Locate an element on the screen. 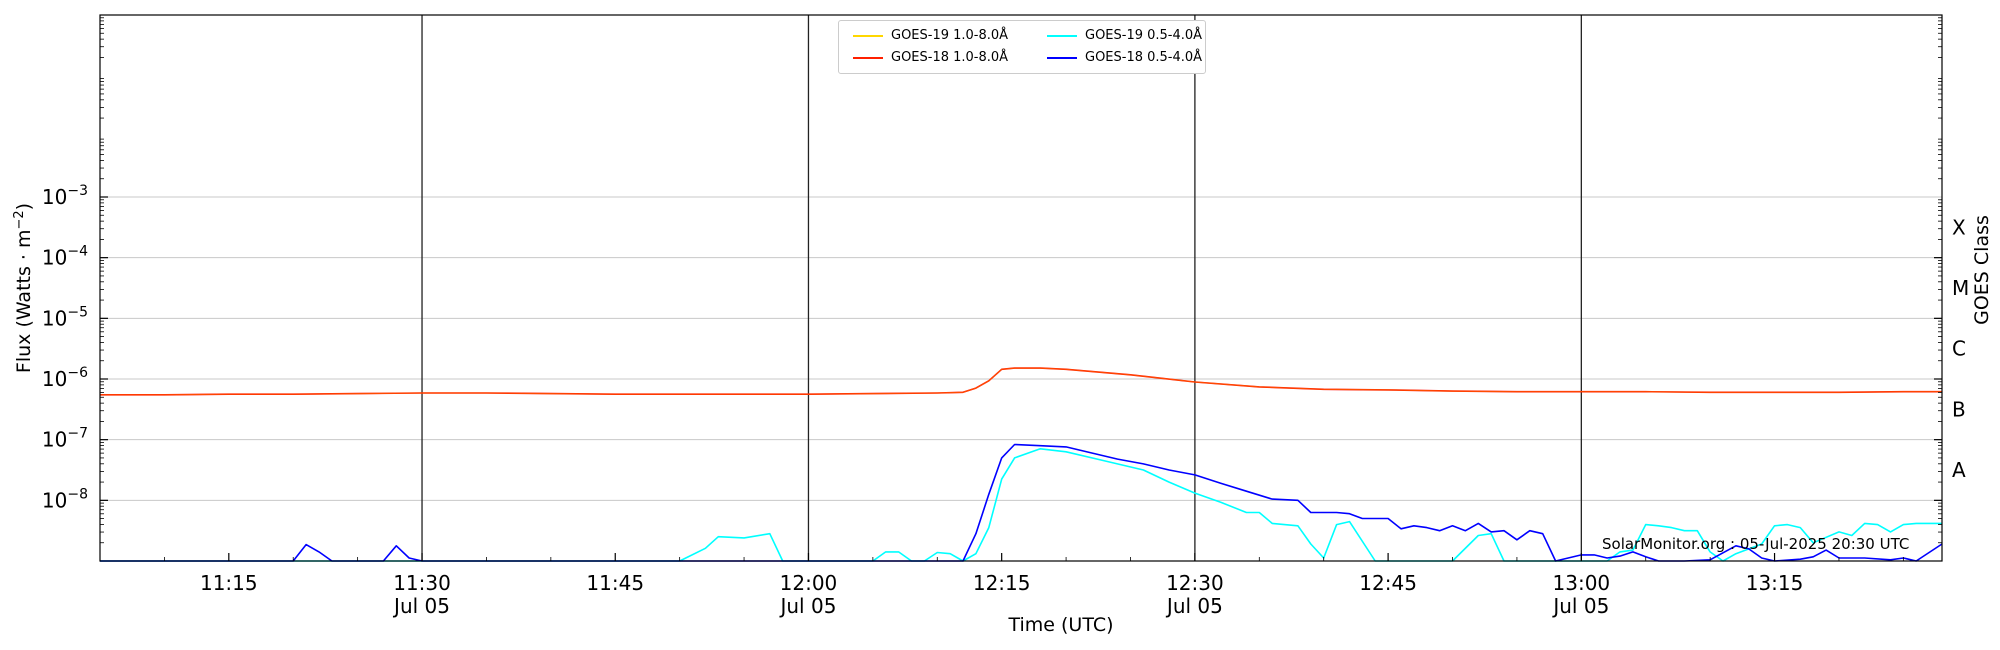 This screenshot has height=650, width=2000. series-line-1-overlay is located at coordinates (1021, 381).